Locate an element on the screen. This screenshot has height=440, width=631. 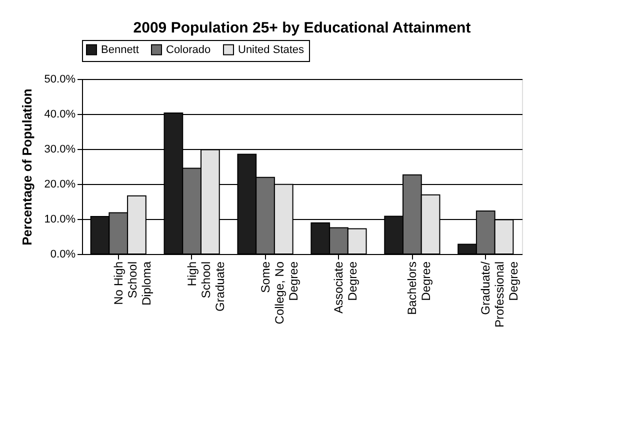
legend-label: Bennett is located at coordinates (120, 50).